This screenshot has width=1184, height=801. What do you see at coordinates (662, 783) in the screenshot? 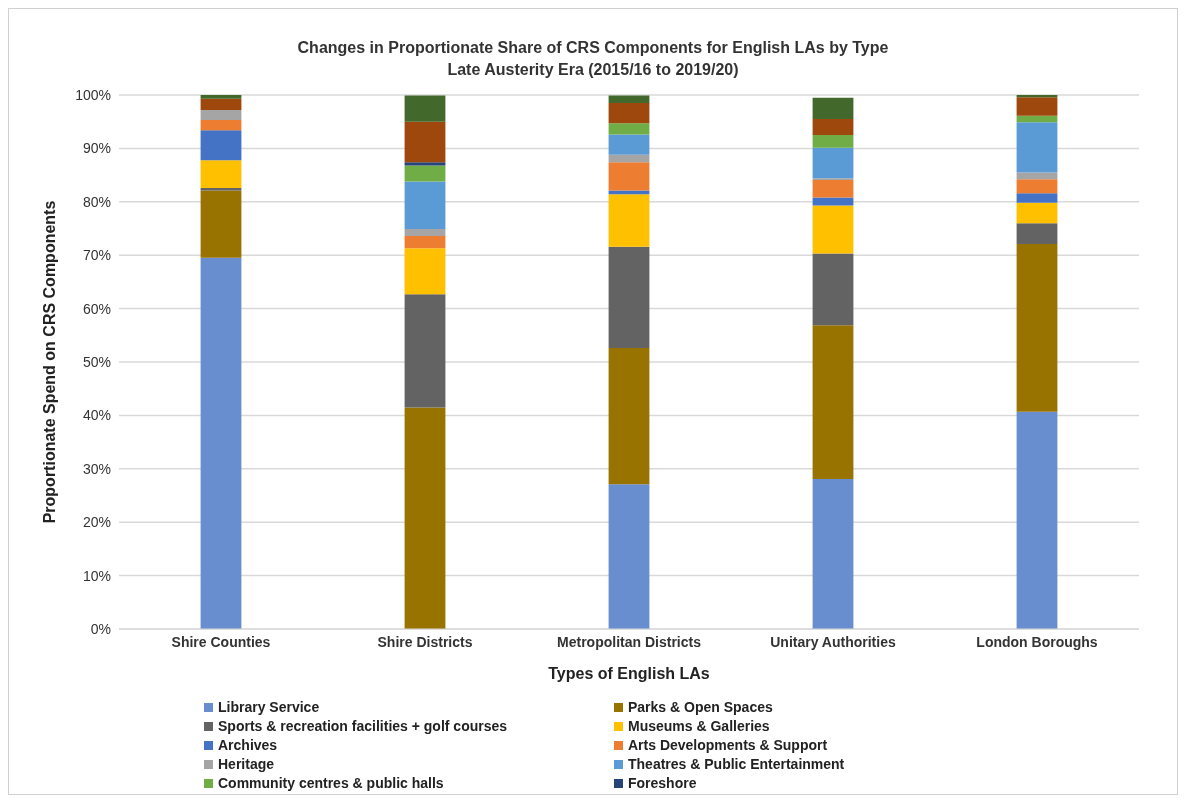
I see `legend-label: Foreshore` at bounding box center [662, 783].